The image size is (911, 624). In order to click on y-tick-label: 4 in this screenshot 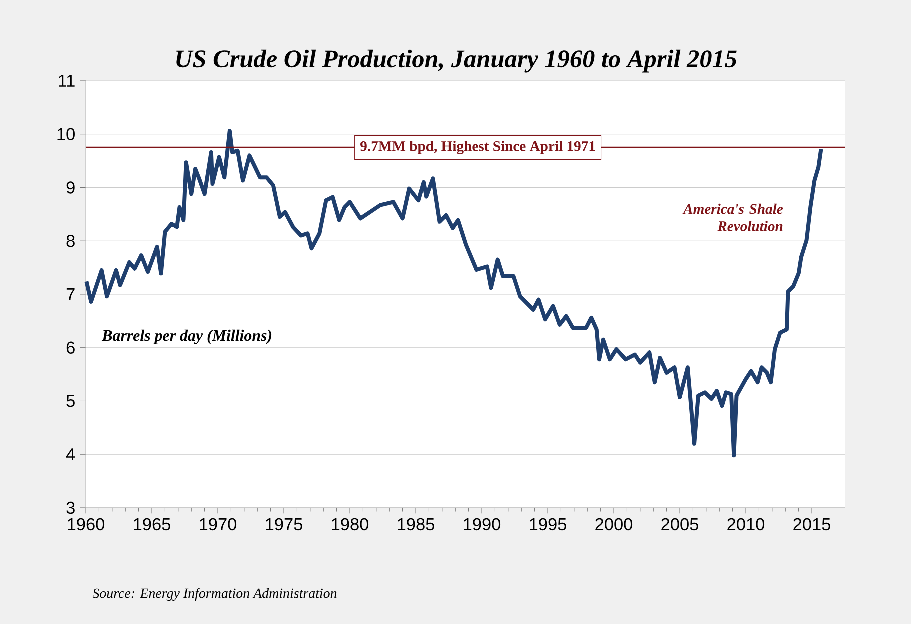, I will do `click(71, 454)`.